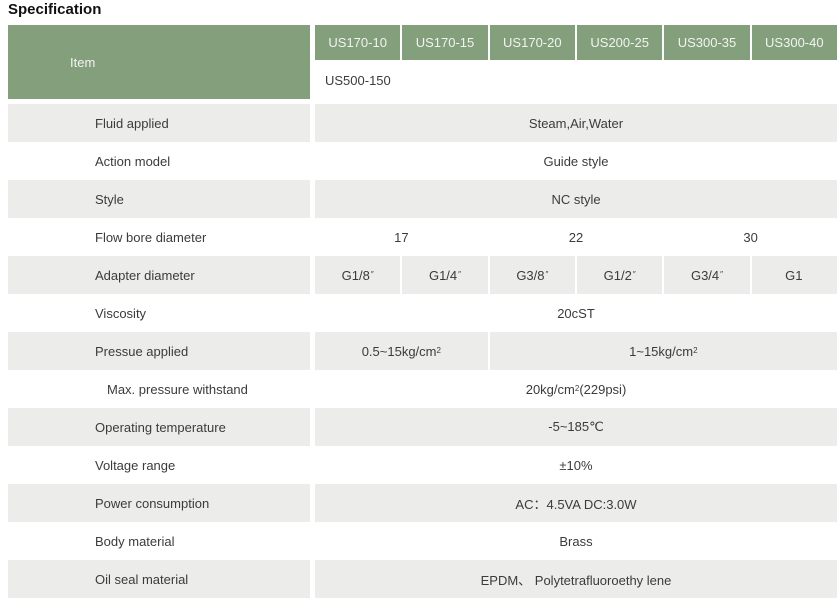 The width and height of the screenshot is (840, 601). What do you see at coordinates (159, 237) in the screenshot?
I see `row-label: Flow bore diameter` at bounding box center [159, 237].